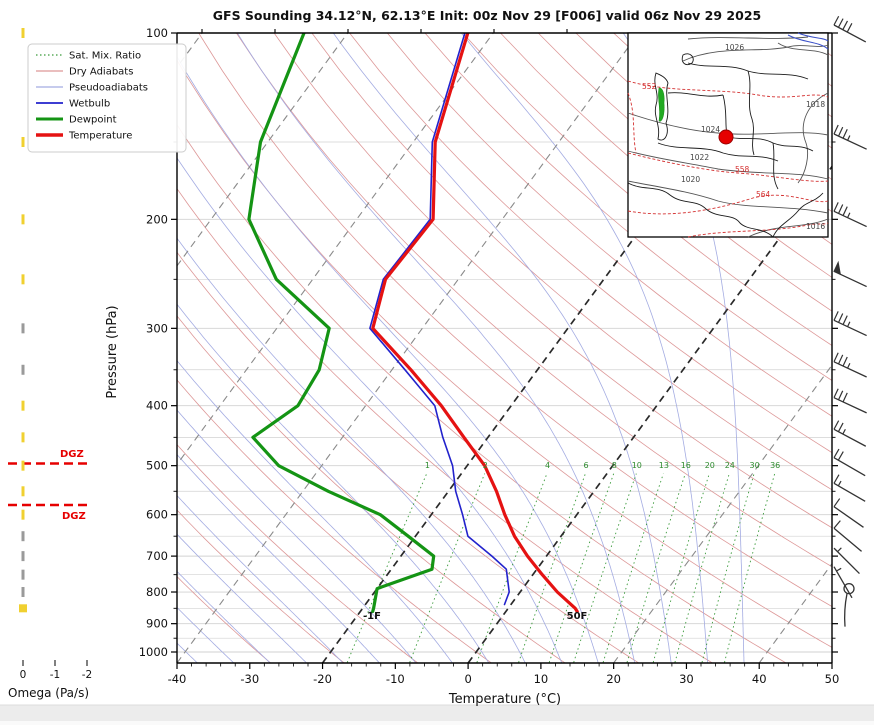 Image resolution: width=874 pixels, height=725 pixels. Describe the element at coordinates (832, 679) in the screenshot. I see `xtick-label-50: 50` at that location.